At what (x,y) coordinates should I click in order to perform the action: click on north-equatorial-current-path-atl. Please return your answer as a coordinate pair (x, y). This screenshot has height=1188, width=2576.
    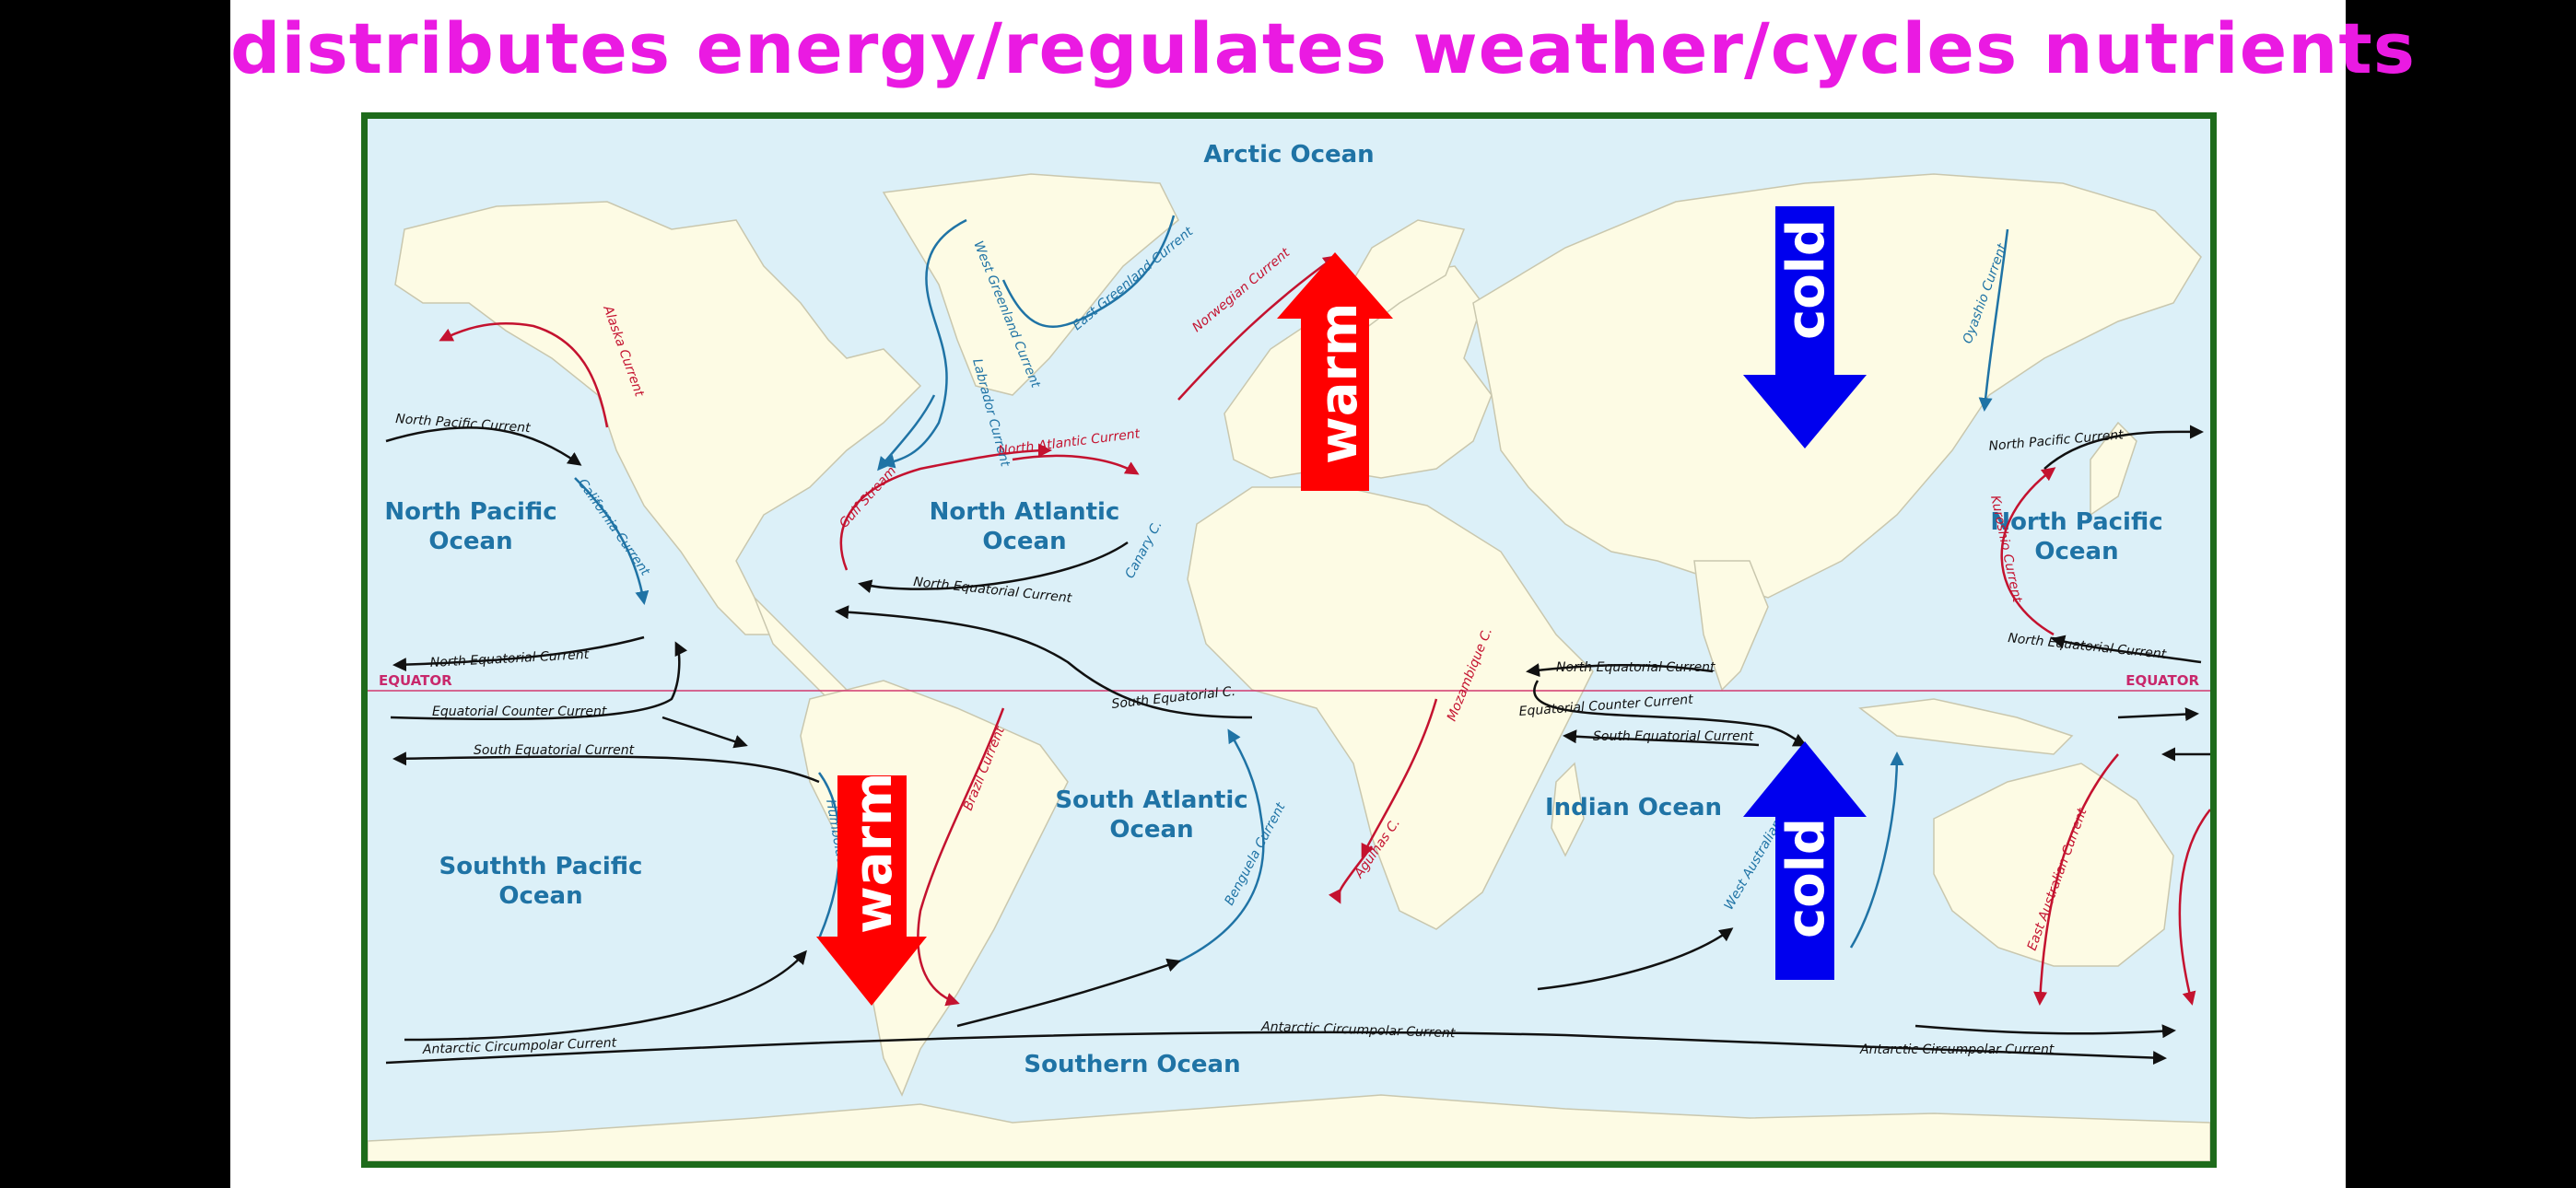
    Looking at the image, I should click on (993, 567).